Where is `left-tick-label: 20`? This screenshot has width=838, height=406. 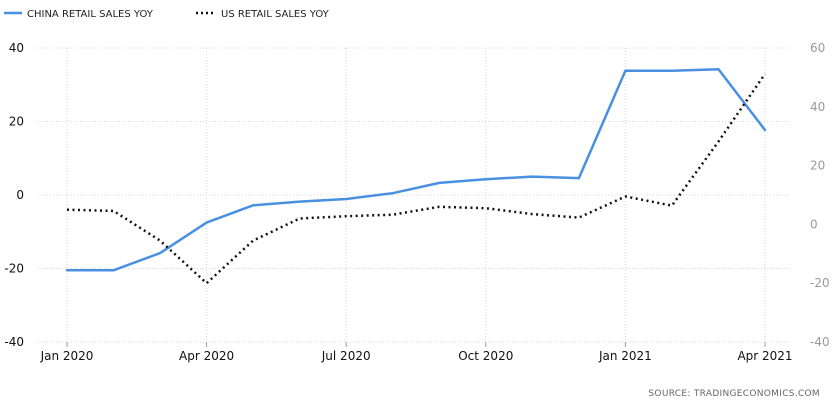
left-tick-label: 20 is located at coordinates (16, 122).